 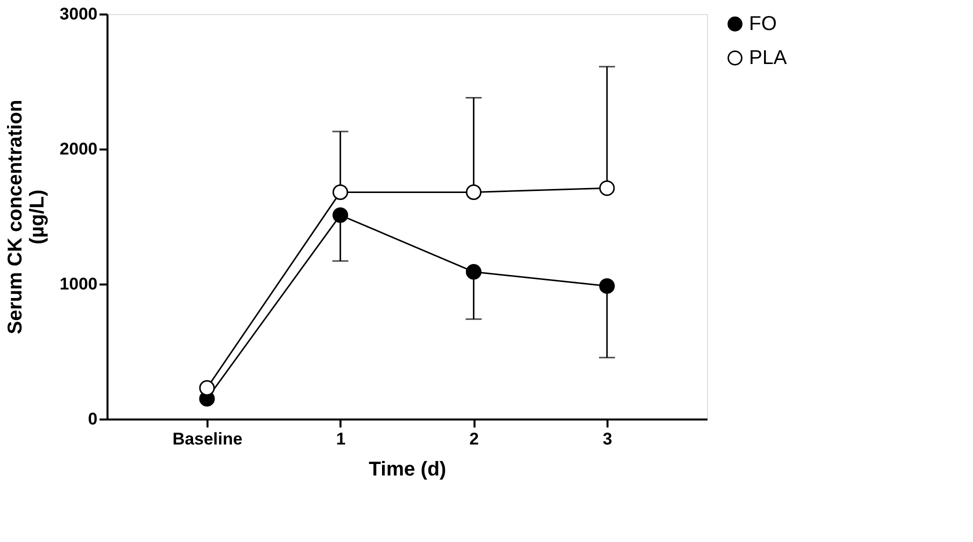 I want to click on y-tick-label: 2000, so click(x=79, y=149).